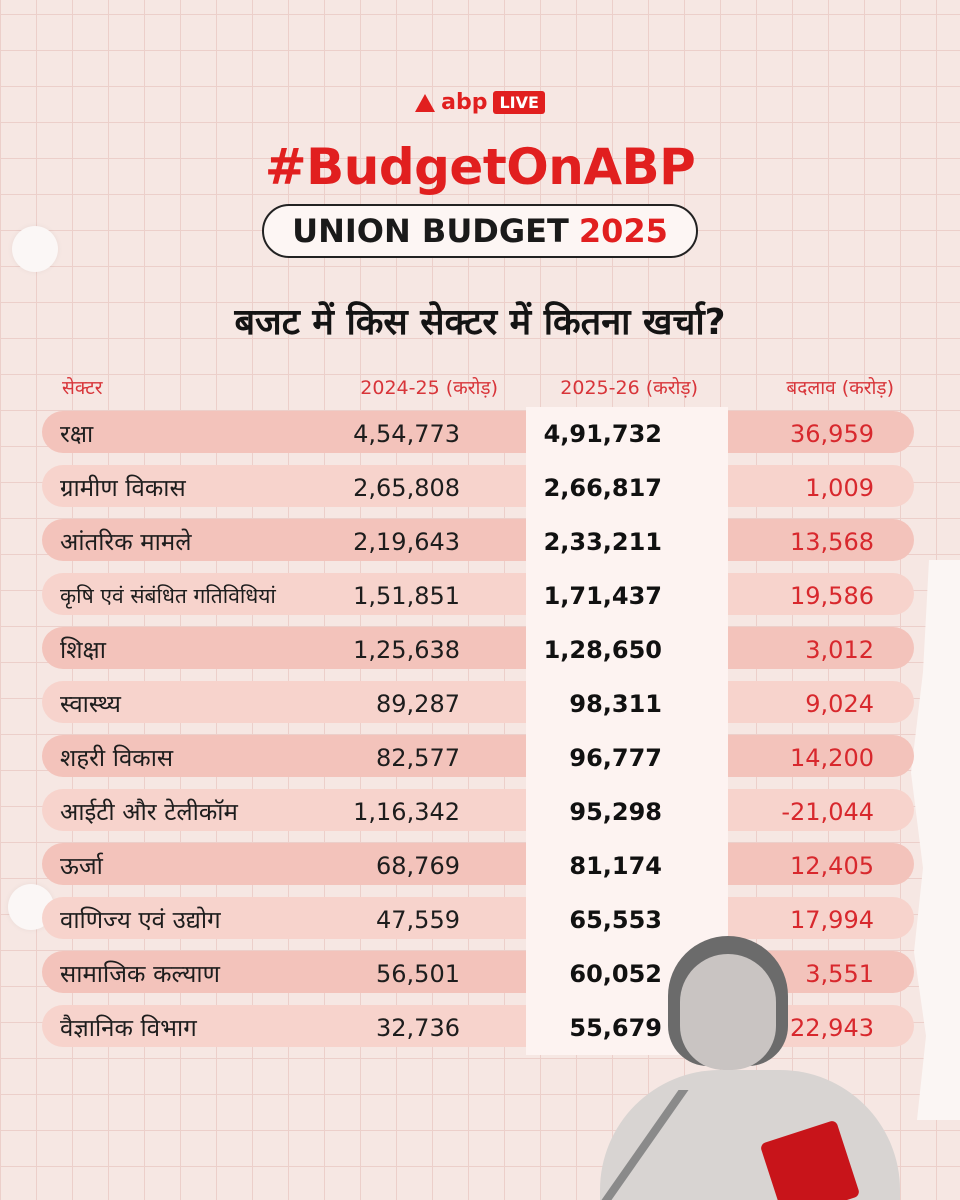 This screenshot has height=1200, width=960. What do you see at coordinates (83, 650) in the screenshot?
I see `sector-name: शिक्षा` at bounding box center [83, 650].